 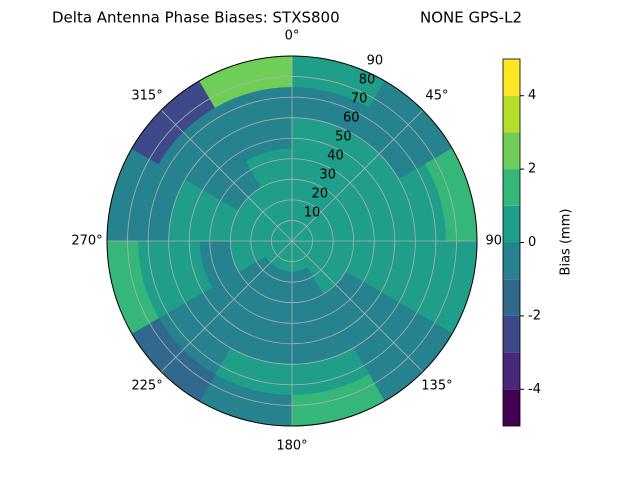 What do you see at coordinates (146, 96) in the screenshot?
I see `theta-tick-label: 315°` at bounding box center [146, 96].